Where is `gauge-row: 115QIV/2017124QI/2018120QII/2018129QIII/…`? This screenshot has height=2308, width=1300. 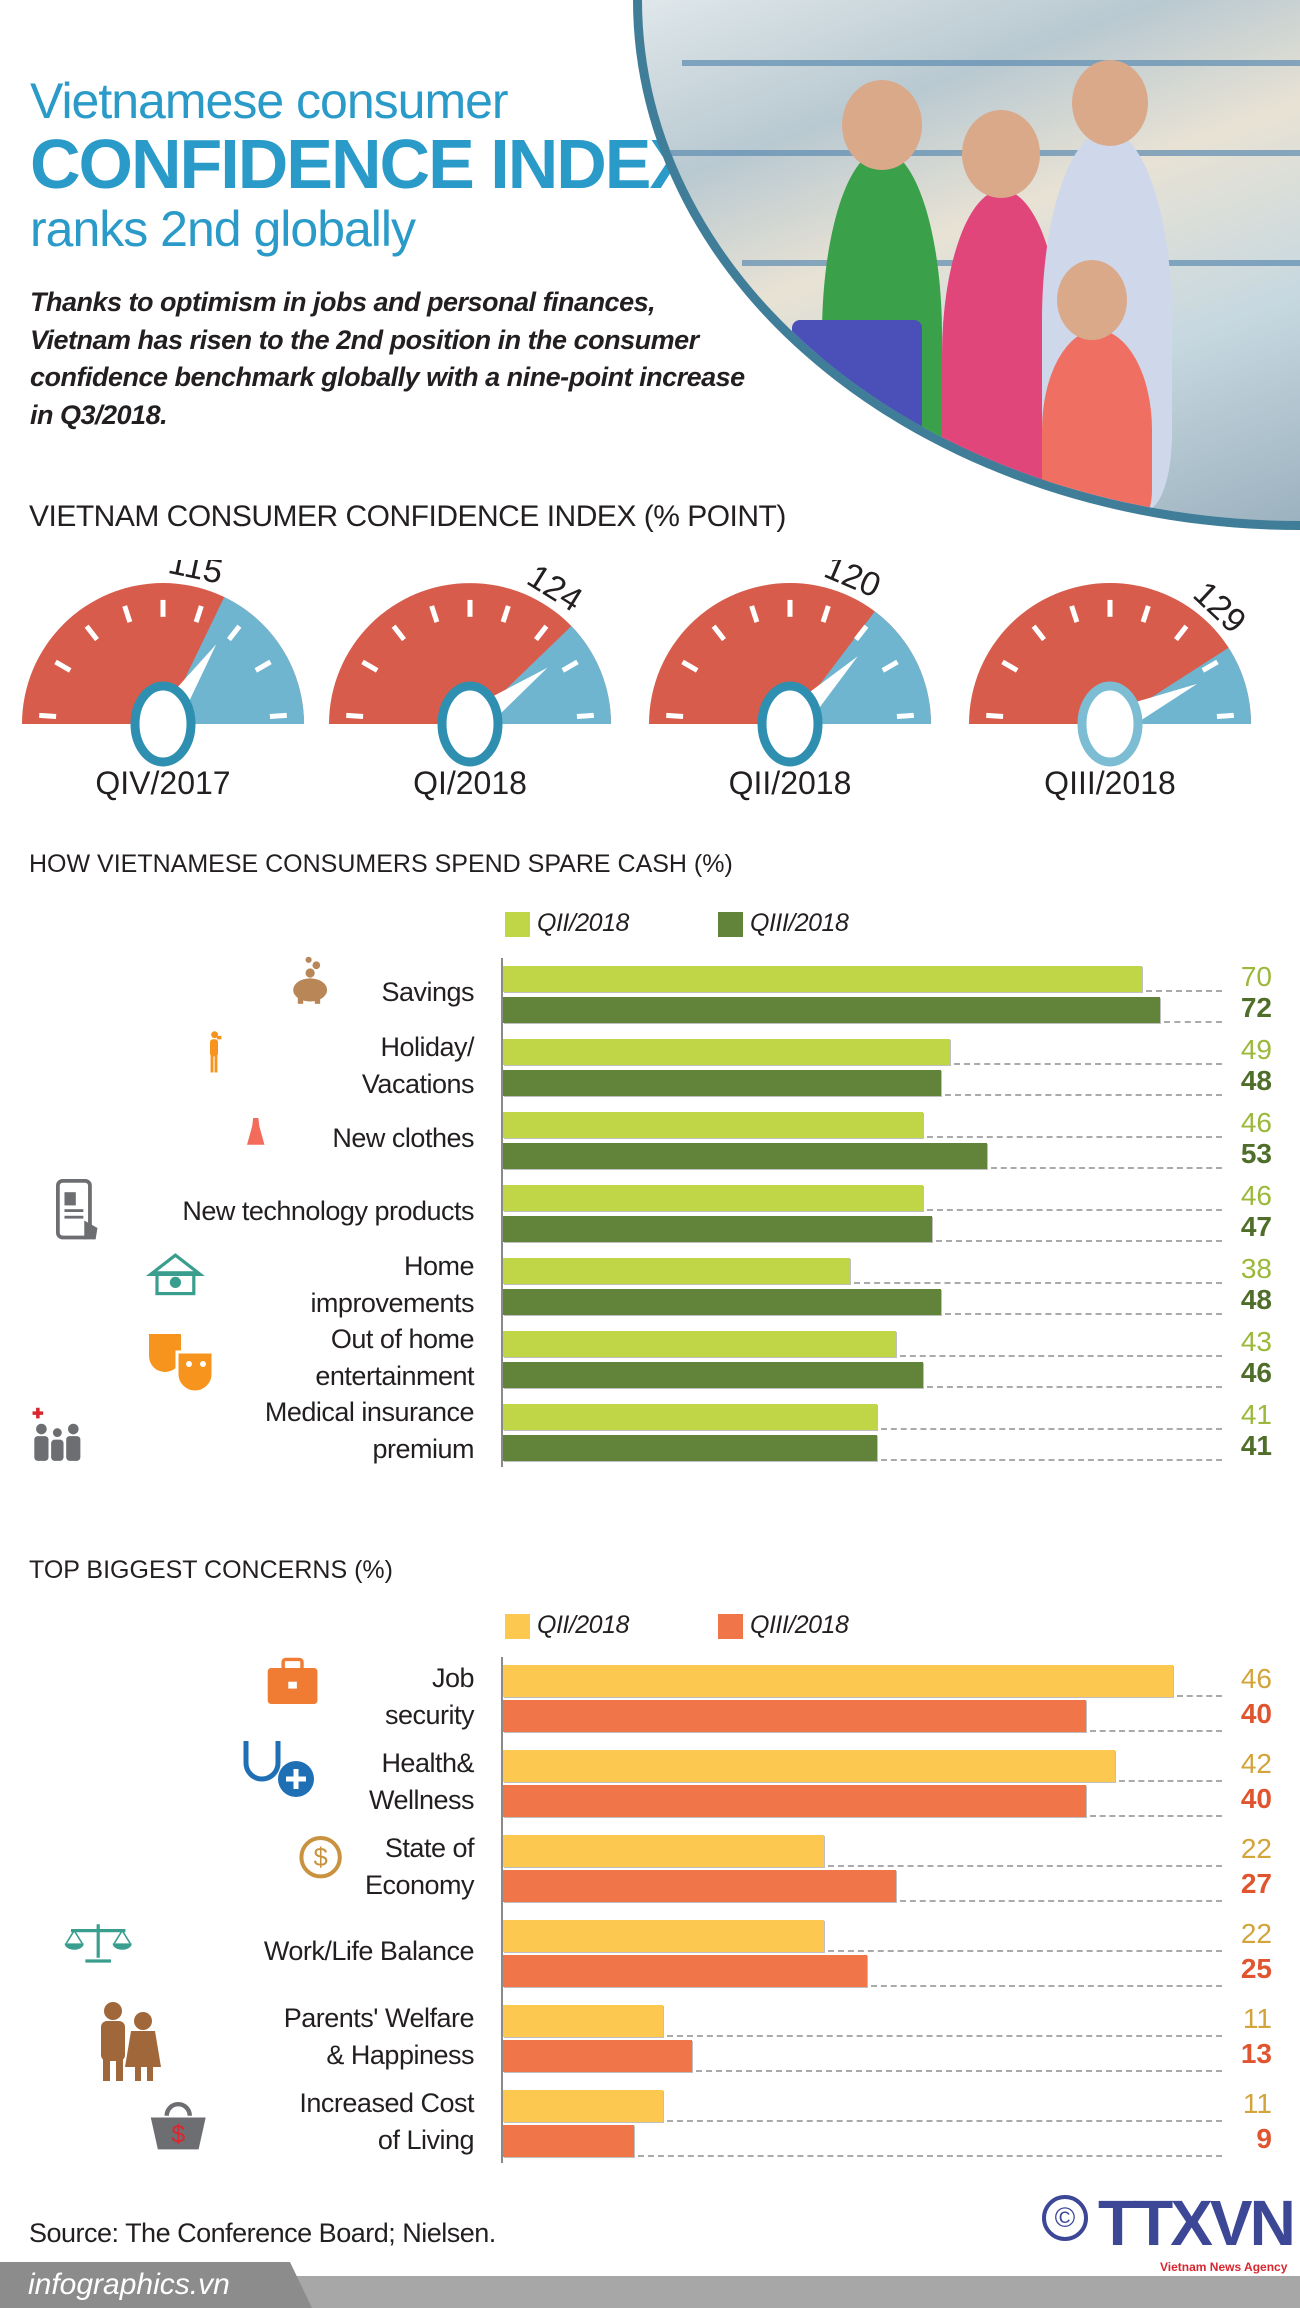 gauge-row: 115QIV/2017124QI/2018120QII/2018129QIII/… is located at coordinates (637, 680).